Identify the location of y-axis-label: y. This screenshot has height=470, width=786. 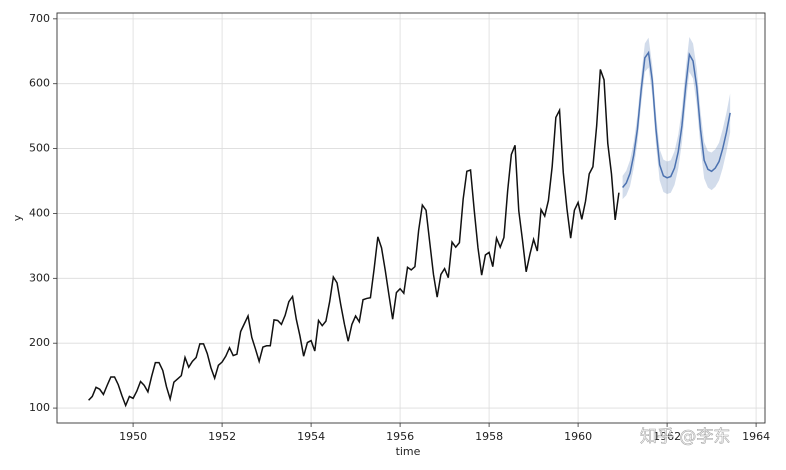
(17, 217).